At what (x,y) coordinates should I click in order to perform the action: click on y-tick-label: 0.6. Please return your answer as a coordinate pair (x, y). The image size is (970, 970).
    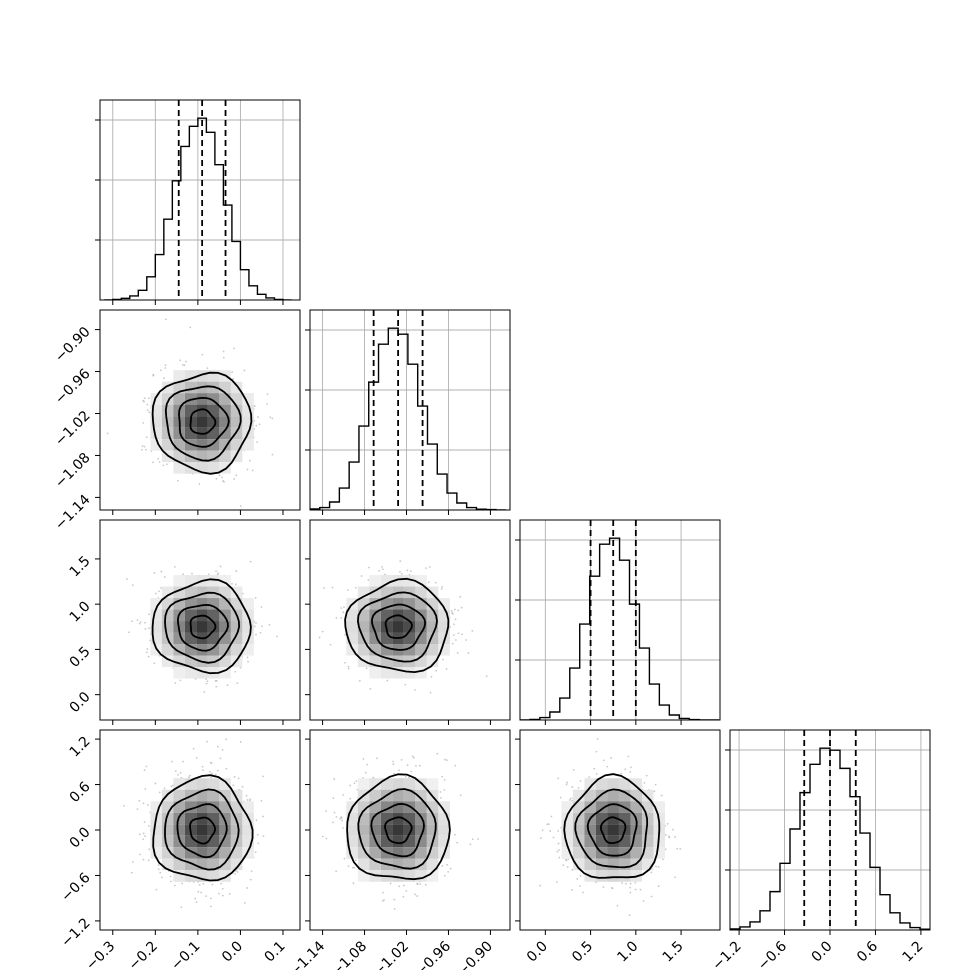
    Looking at the image, I should click on (80, 792).